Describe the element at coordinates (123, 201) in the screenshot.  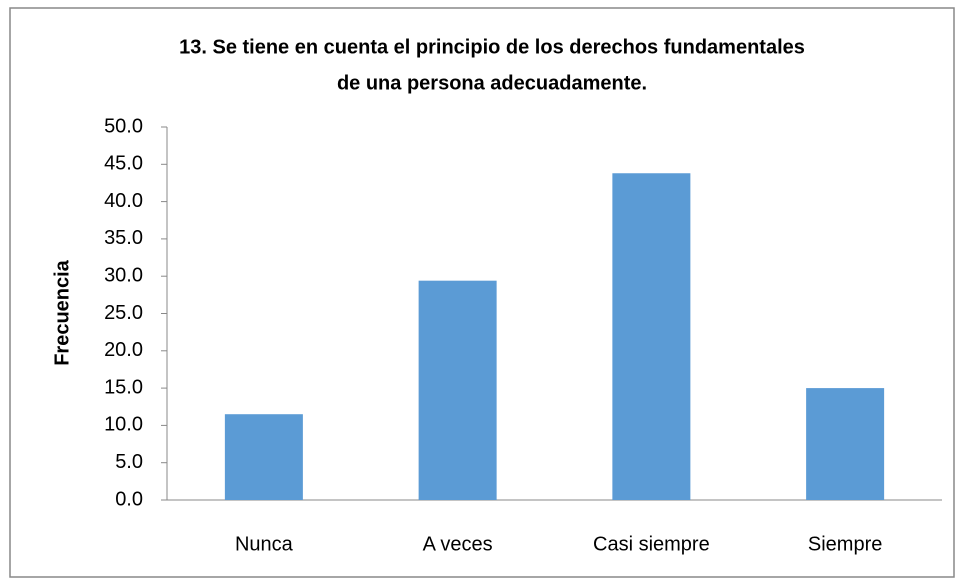
I see `y-tick-label: 40.0` at that location.